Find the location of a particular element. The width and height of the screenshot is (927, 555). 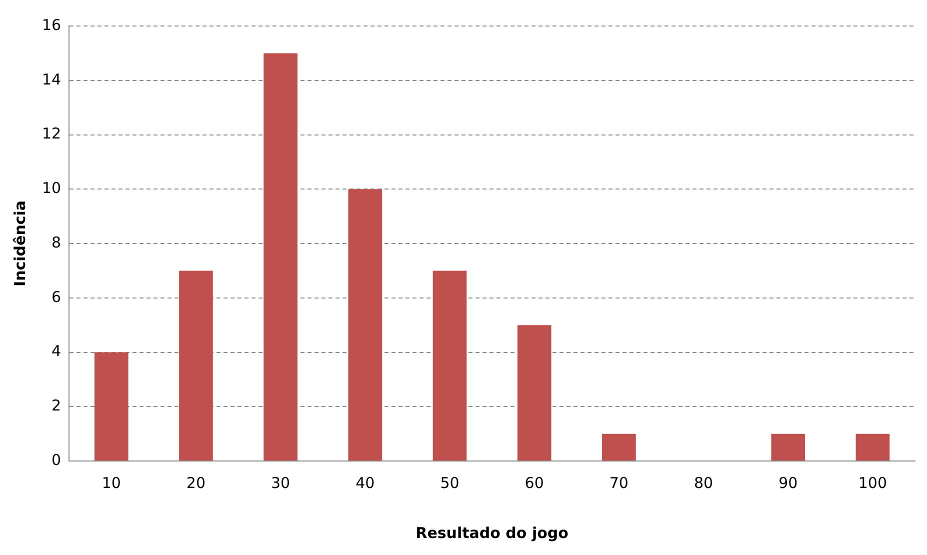

x-tick-label: 80 is located at coordinates (704, 483).